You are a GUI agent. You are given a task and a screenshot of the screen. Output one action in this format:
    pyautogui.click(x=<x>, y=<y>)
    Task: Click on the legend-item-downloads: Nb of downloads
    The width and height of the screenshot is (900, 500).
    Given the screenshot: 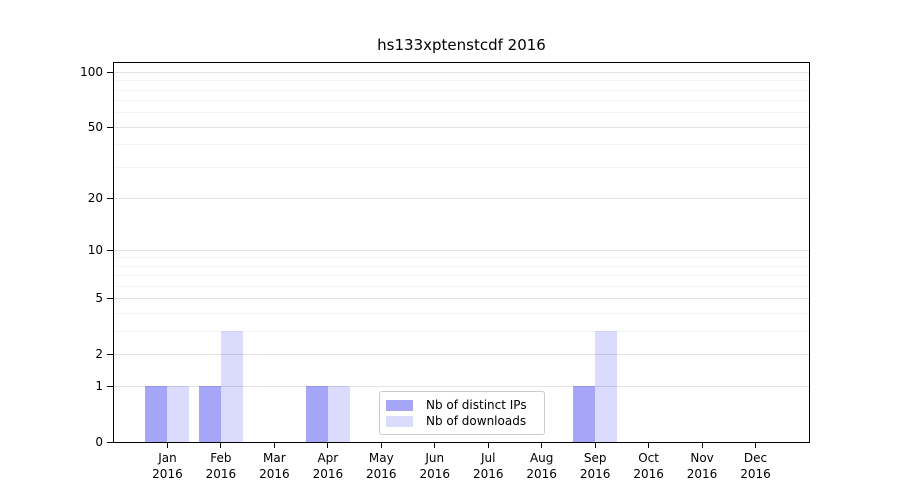 What is the action you would take?
    pyautogui.click(x=461, y=421)
    